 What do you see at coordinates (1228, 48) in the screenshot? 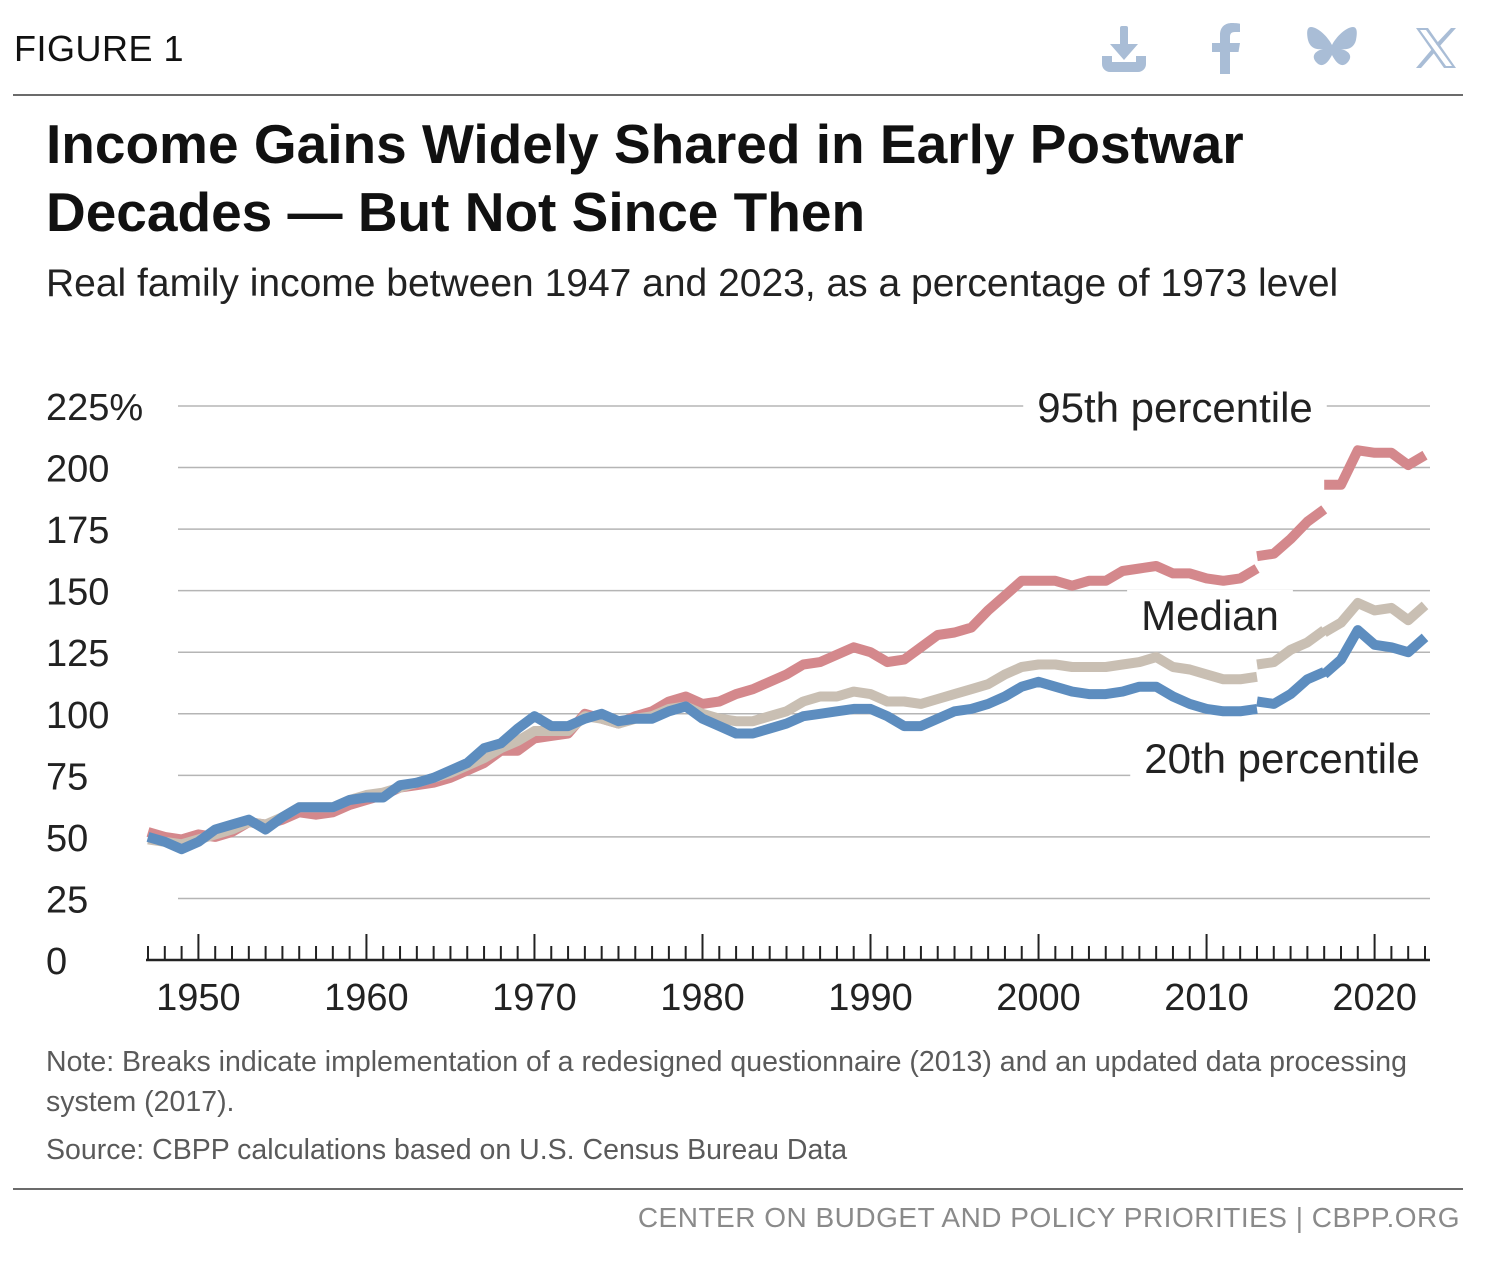
I see `facebook-icon` at bounding box center [1228, 48].